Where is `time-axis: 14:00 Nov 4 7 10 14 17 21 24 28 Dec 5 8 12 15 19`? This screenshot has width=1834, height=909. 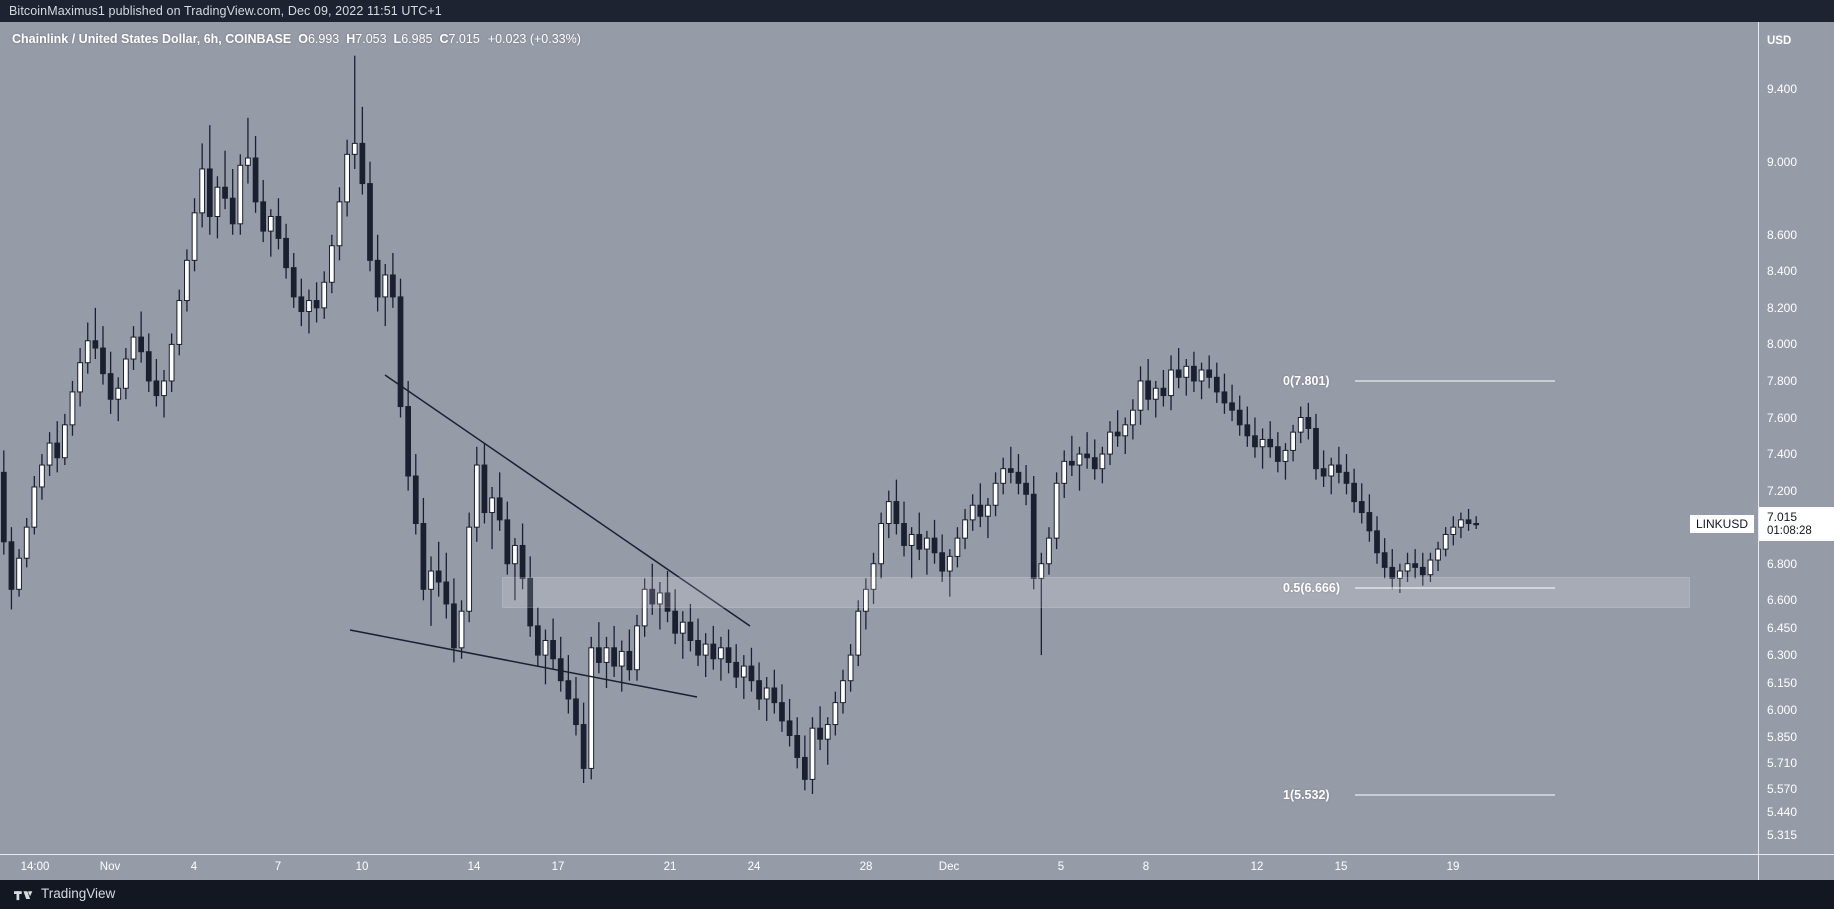 time-axis: 14:00 Nov 4 7 10 14 17 21 24 28 Dec 5 8 12 15 19 is located at coordinates (879, 867).